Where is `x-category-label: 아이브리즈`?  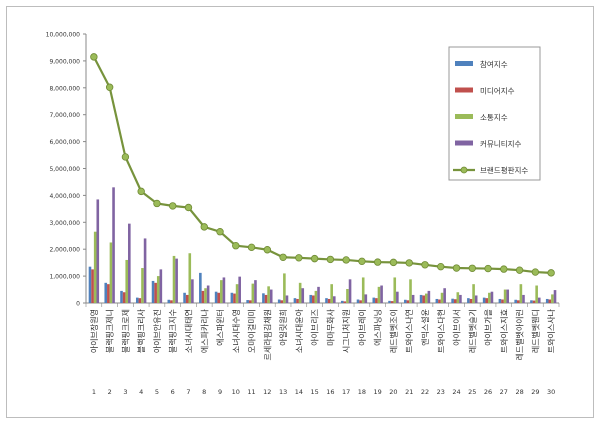 x-category-label: 아이브리즈 is located at coordinates (315, 327).